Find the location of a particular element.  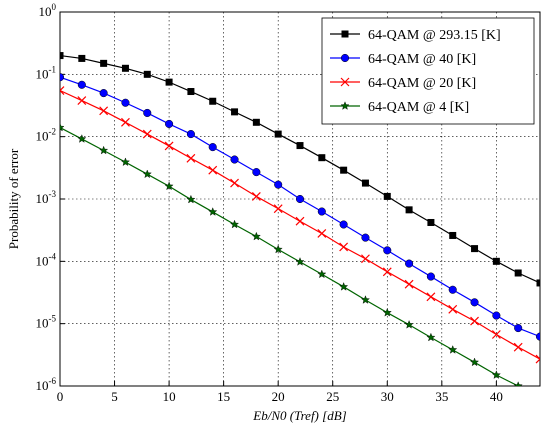

x-tick-label: 25 is located at coordinates (332, 396).